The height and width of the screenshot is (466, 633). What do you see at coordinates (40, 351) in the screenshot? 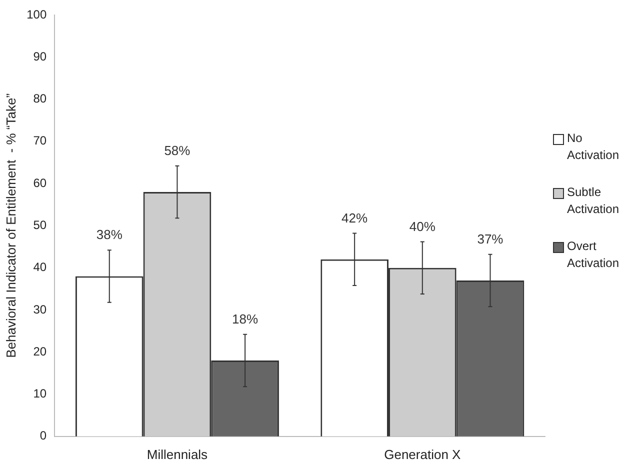
I see `y-tick-label: 20` at bounding box center [40, 351].